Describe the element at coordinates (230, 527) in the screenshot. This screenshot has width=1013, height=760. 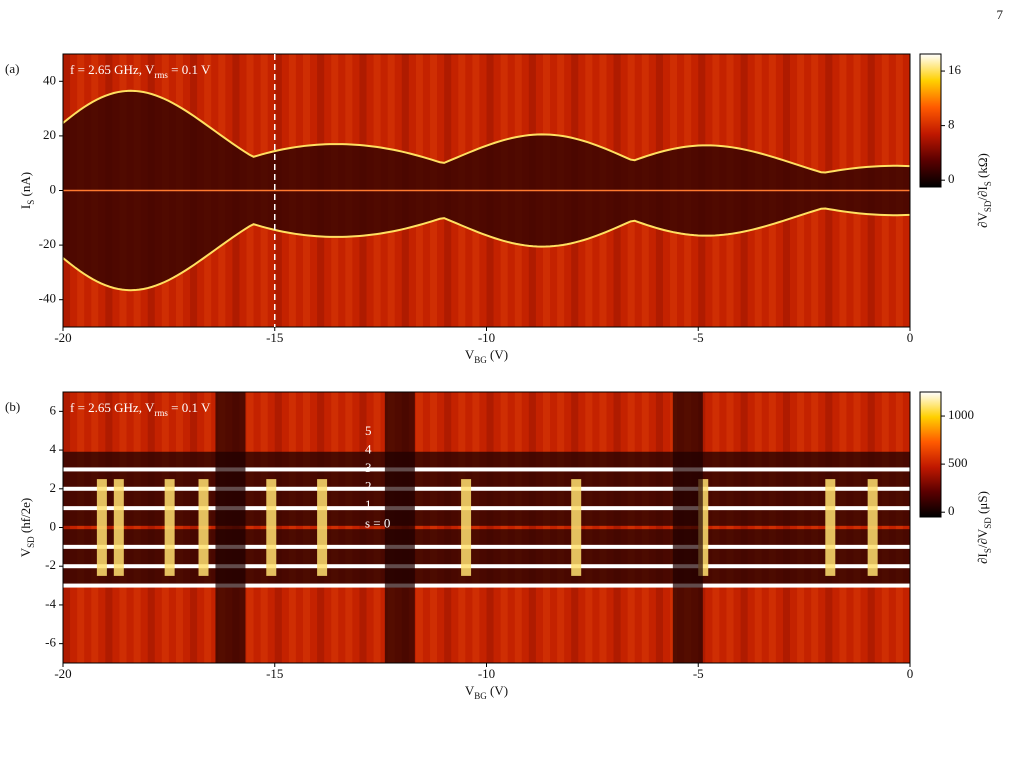
I see `dark-column` at that location.